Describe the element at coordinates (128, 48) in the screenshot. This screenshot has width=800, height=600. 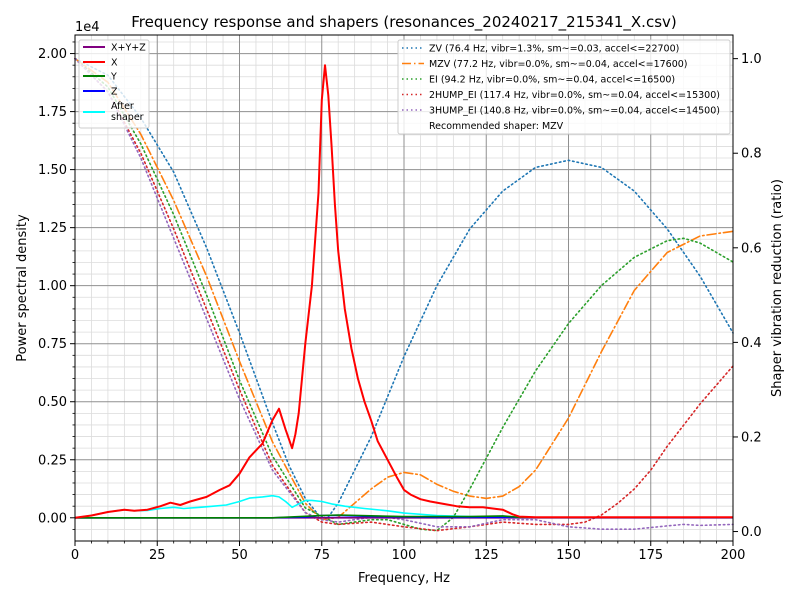
I see `legend-psd-label: X+Y+Z` at that location.